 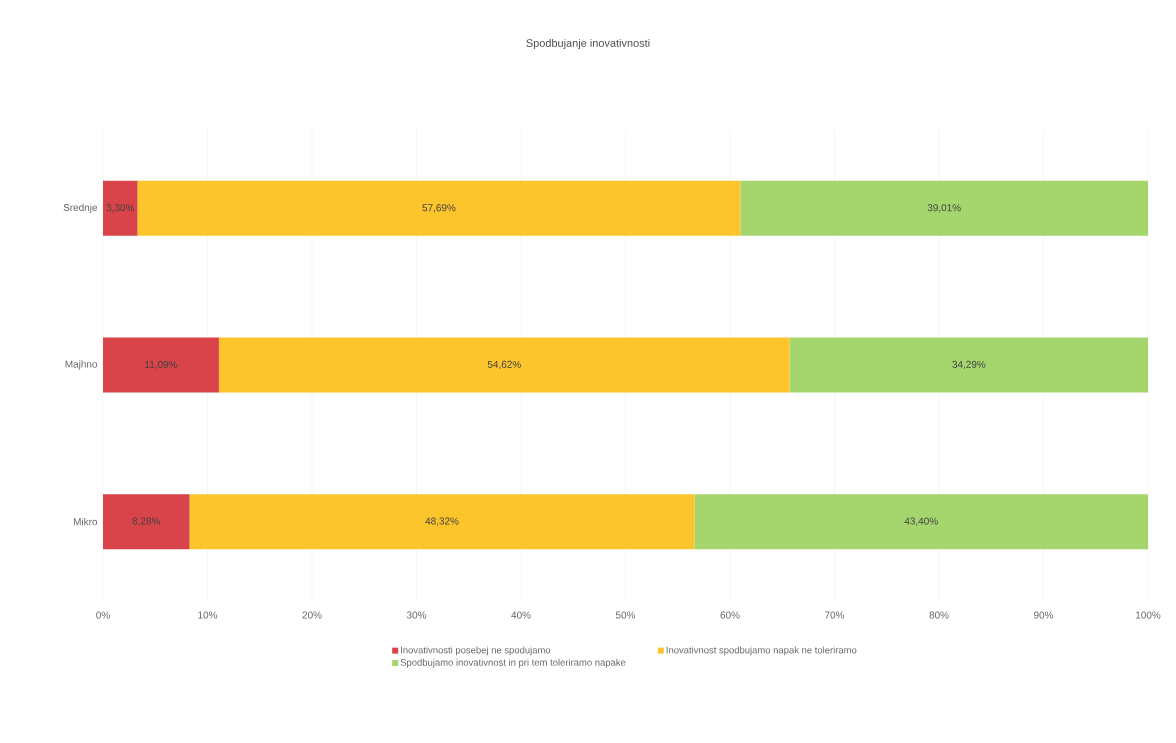 I want to click on x-tick-label: 40%, so click(x=521, y=615).